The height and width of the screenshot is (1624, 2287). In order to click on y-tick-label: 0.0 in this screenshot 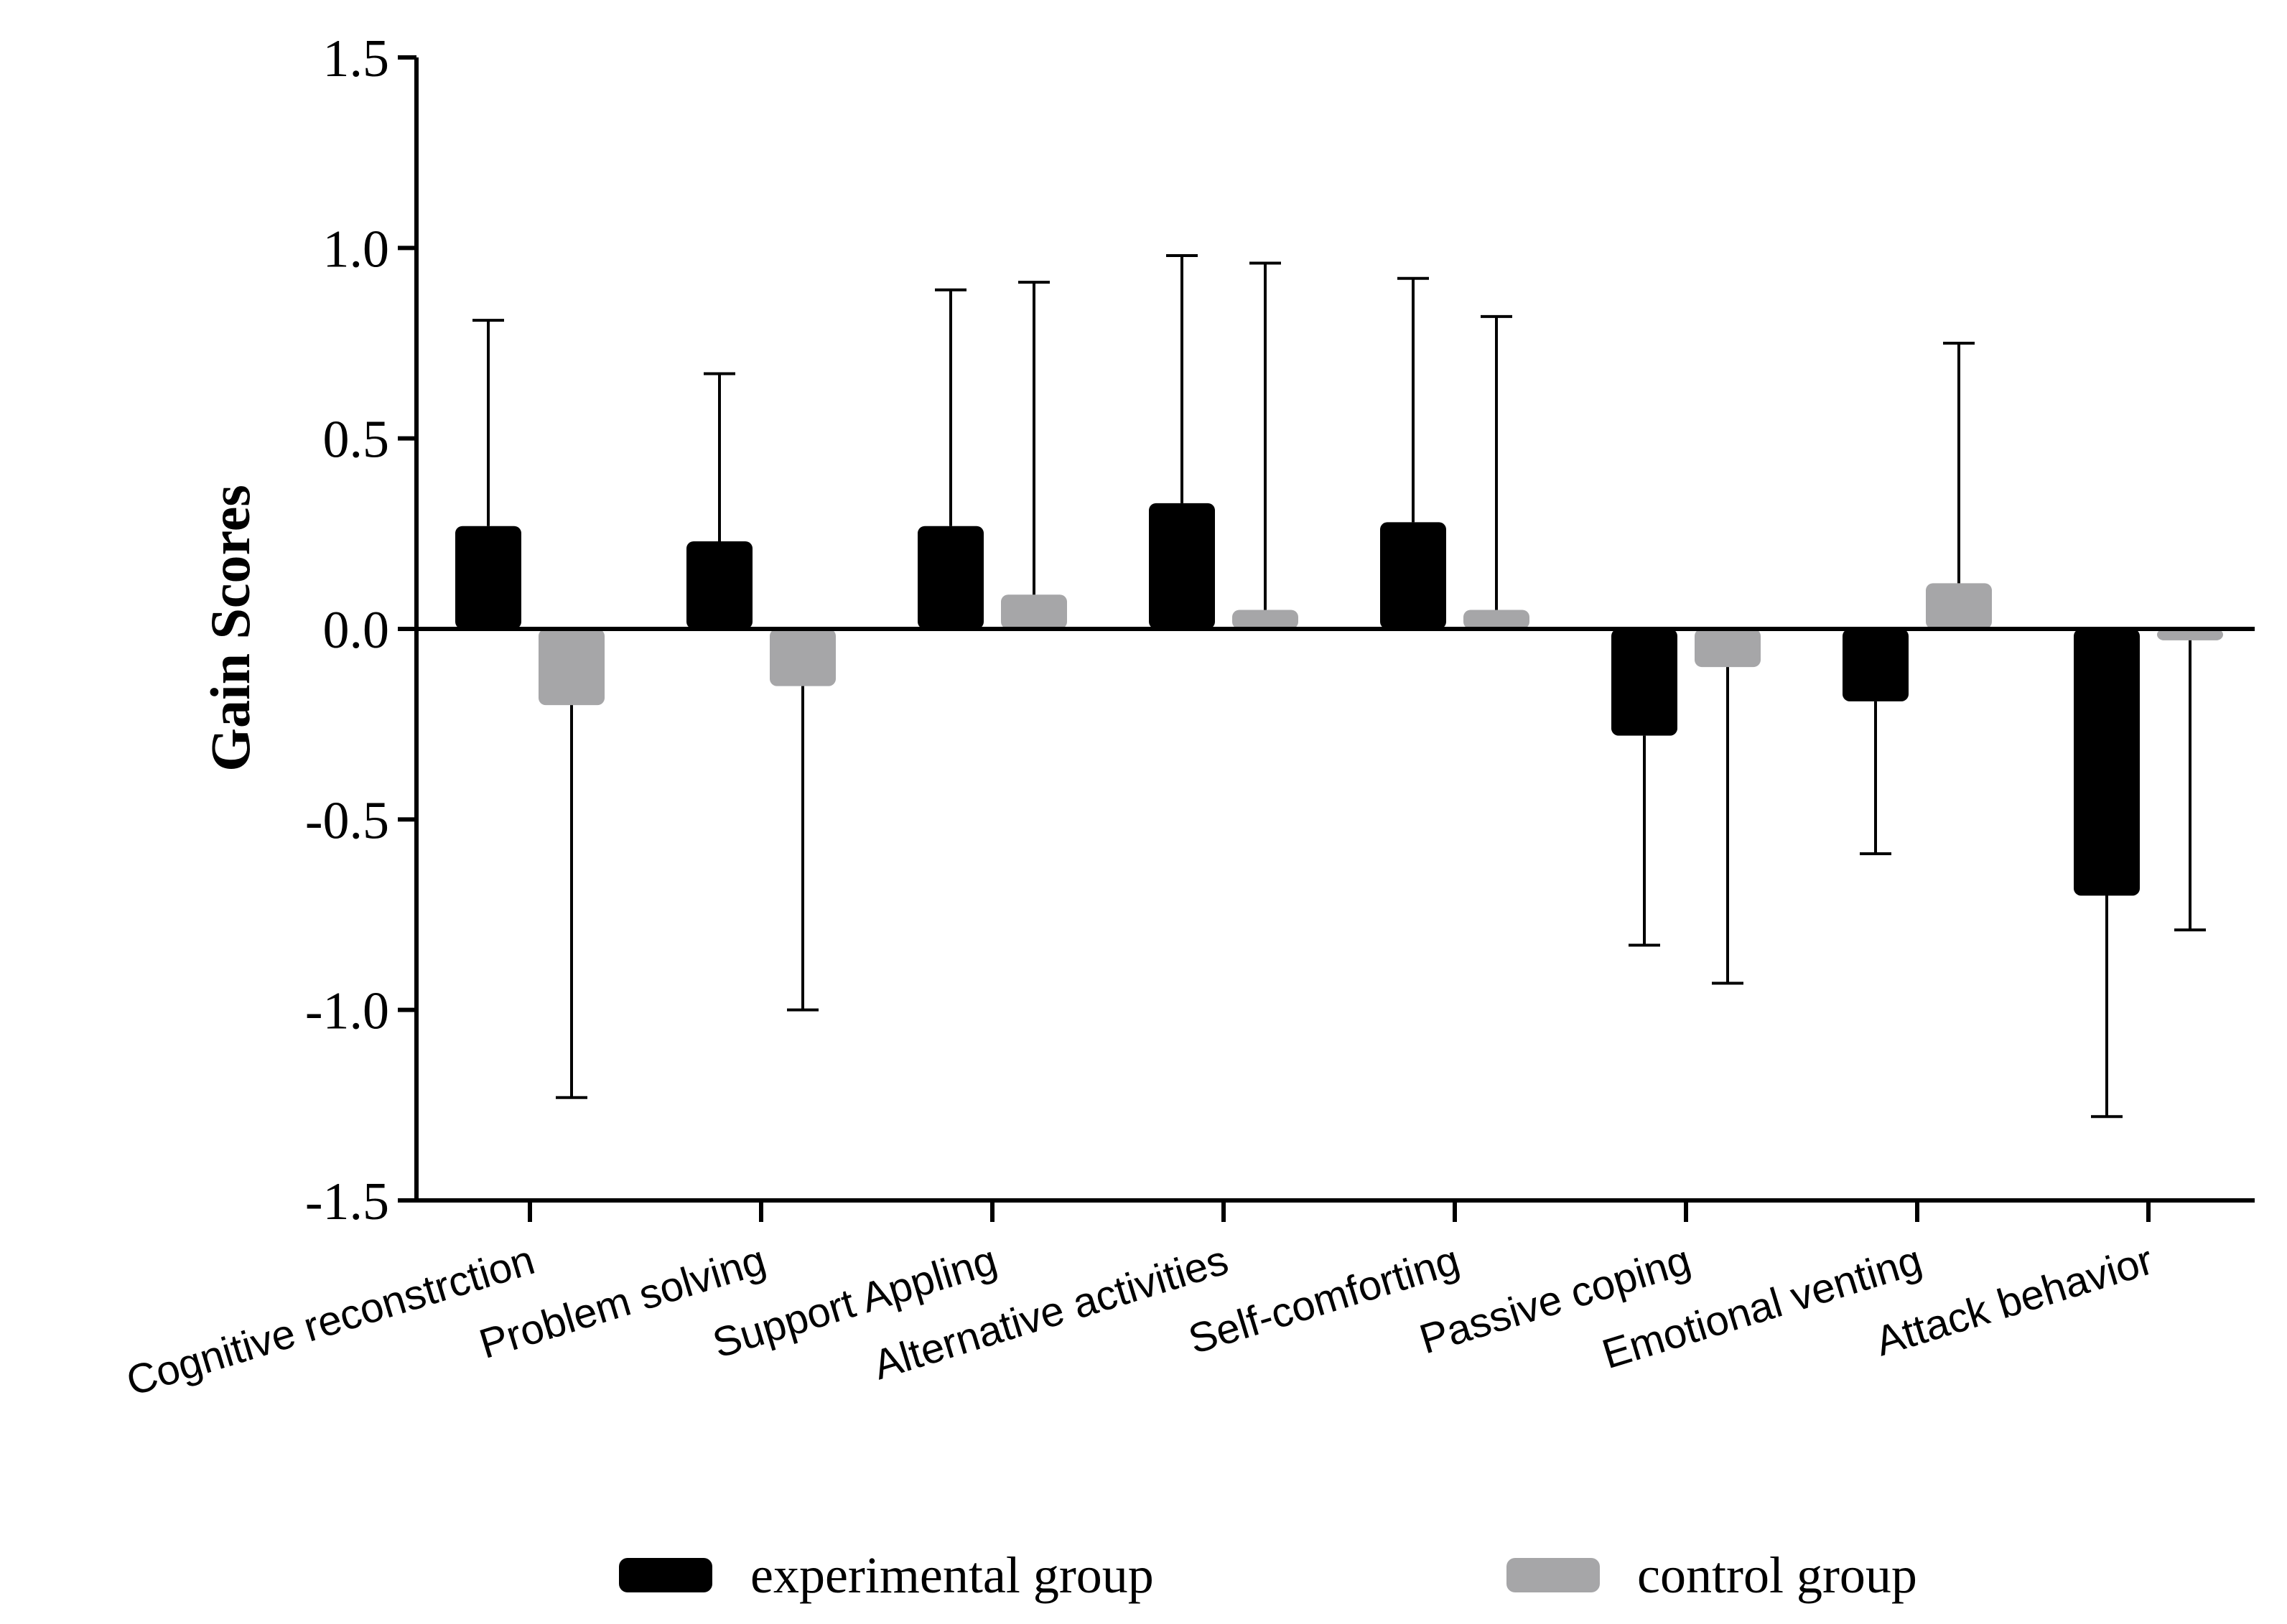, I will do `click(357, 630)`.